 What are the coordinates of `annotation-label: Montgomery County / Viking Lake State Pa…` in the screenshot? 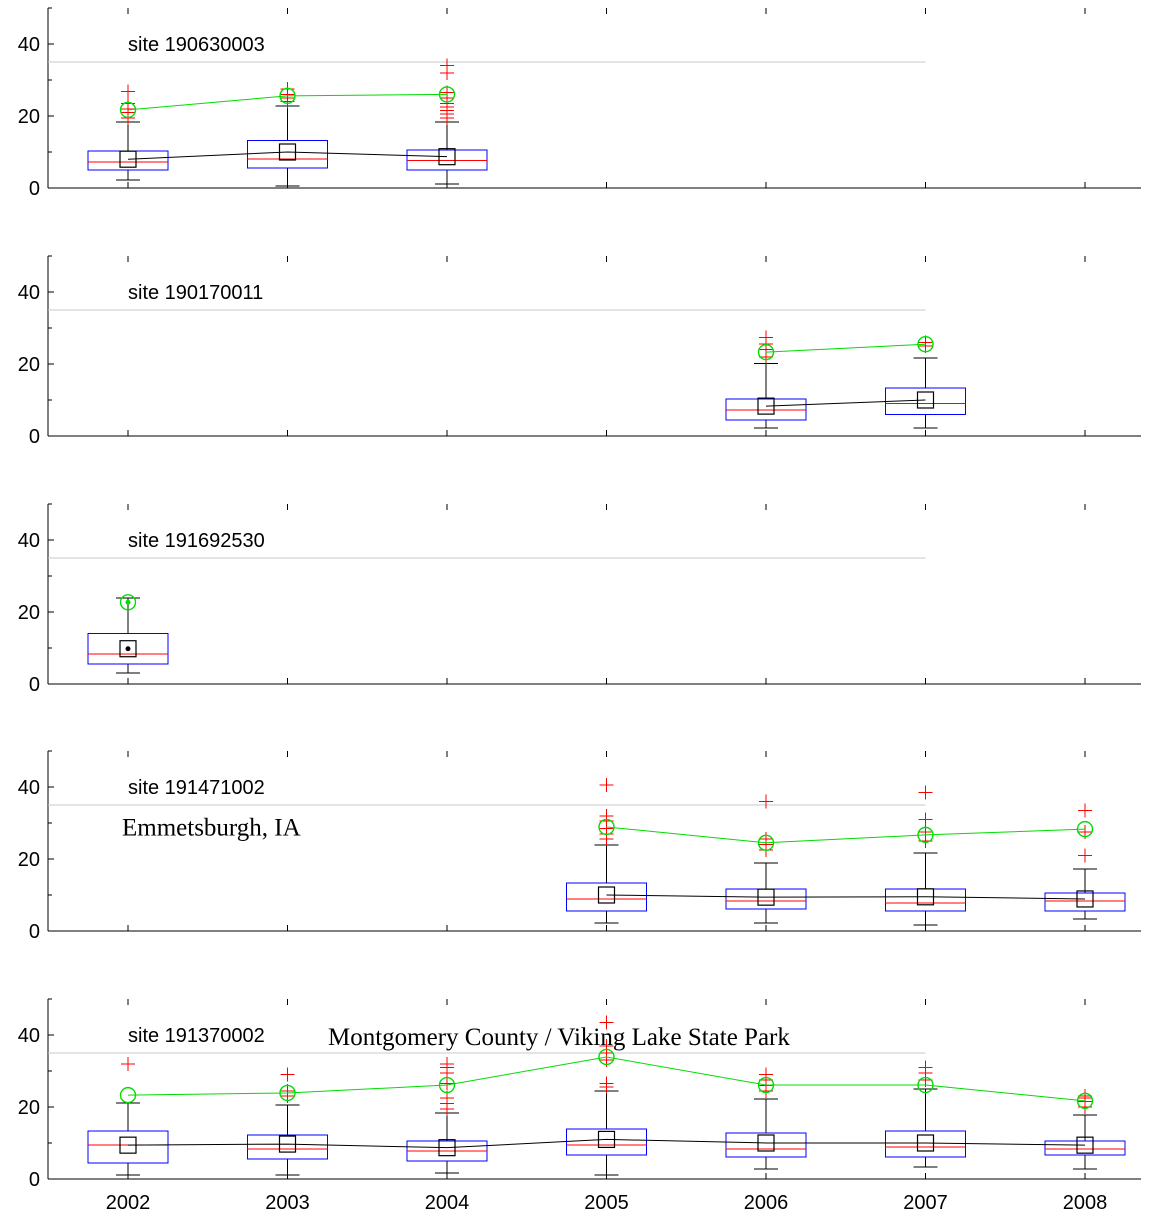 It's located at (559, 1037).